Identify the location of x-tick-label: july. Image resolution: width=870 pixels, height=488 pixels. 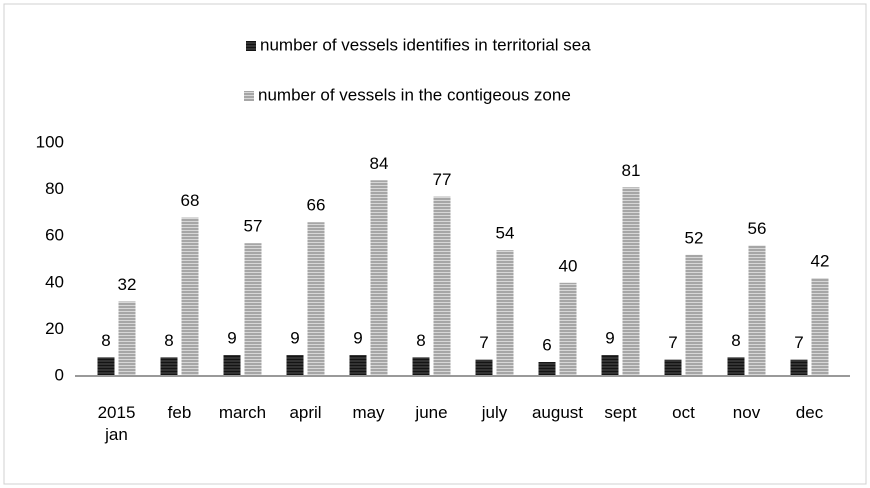
(494, 412).